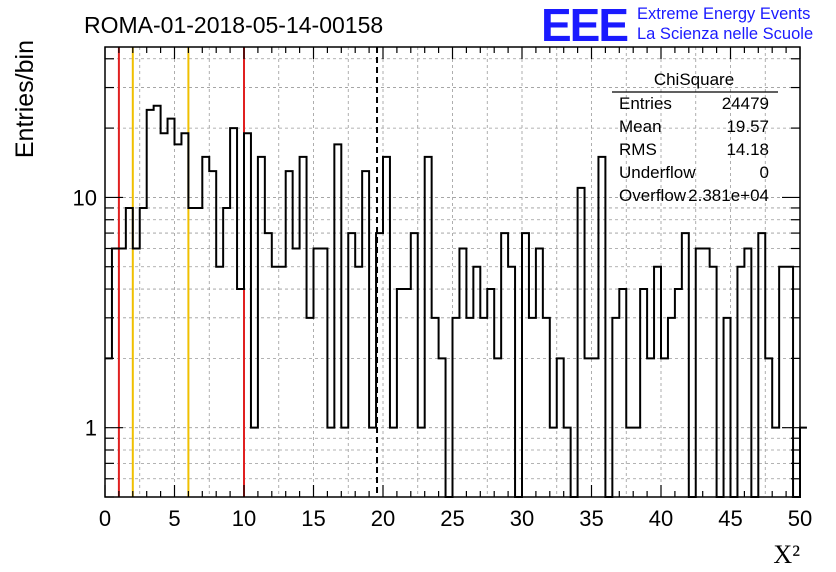  Describe the element at coordinates (25, 99) in the screenshot. I see `y-axis-label: Entries/bin` at that location.